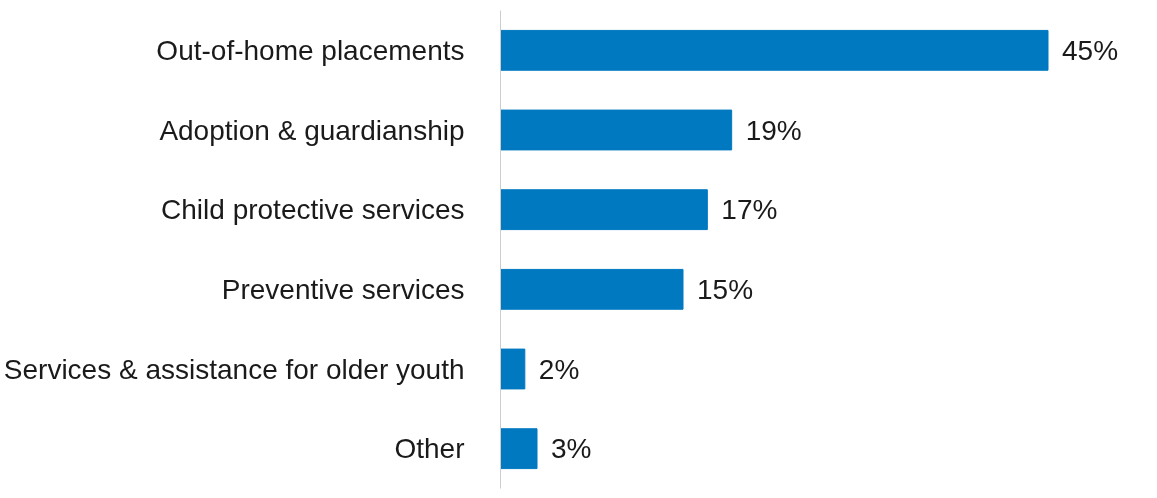 The height and width of the screenshot is (498, 1157). I want to click on y-tick-label: Out-of-home placements, so click(310, 50).